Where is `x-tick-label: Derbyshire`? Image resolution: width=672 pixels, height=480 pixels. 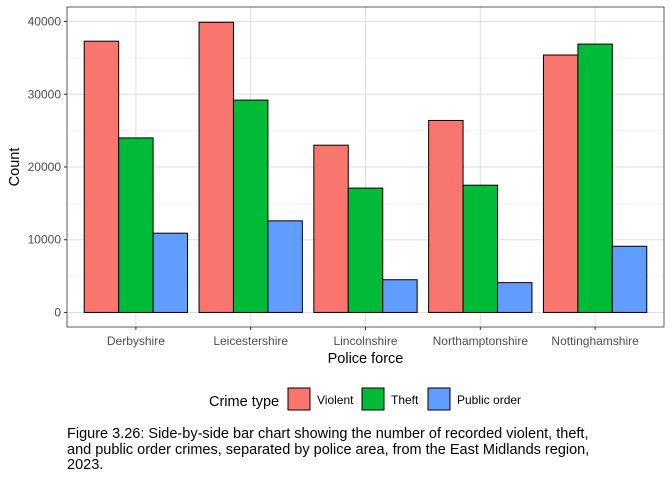 x-tick-label: Derbyshire is located at coordinates (136, 341).